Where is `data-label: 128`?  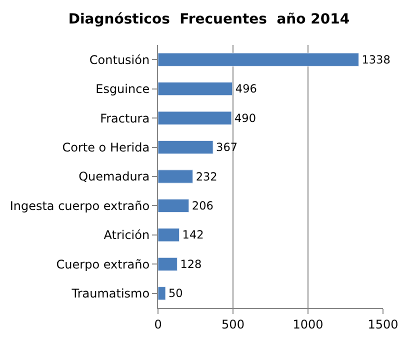 data-label: 128 is located at coordinates (191, 264).